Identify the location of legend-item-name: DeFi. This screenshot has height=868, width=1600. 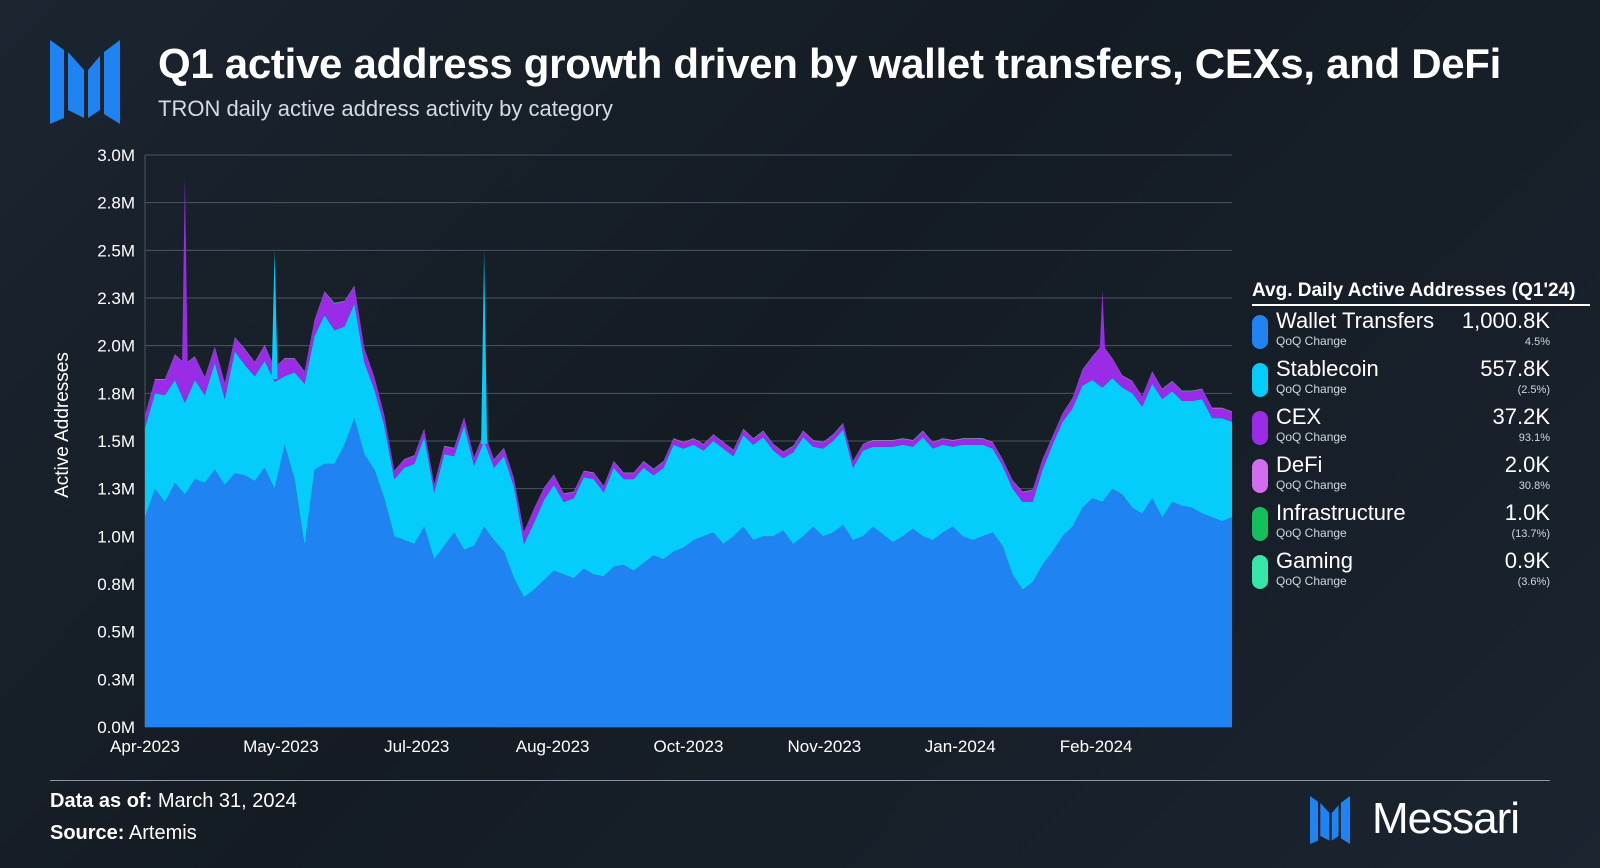
(1299, 464).